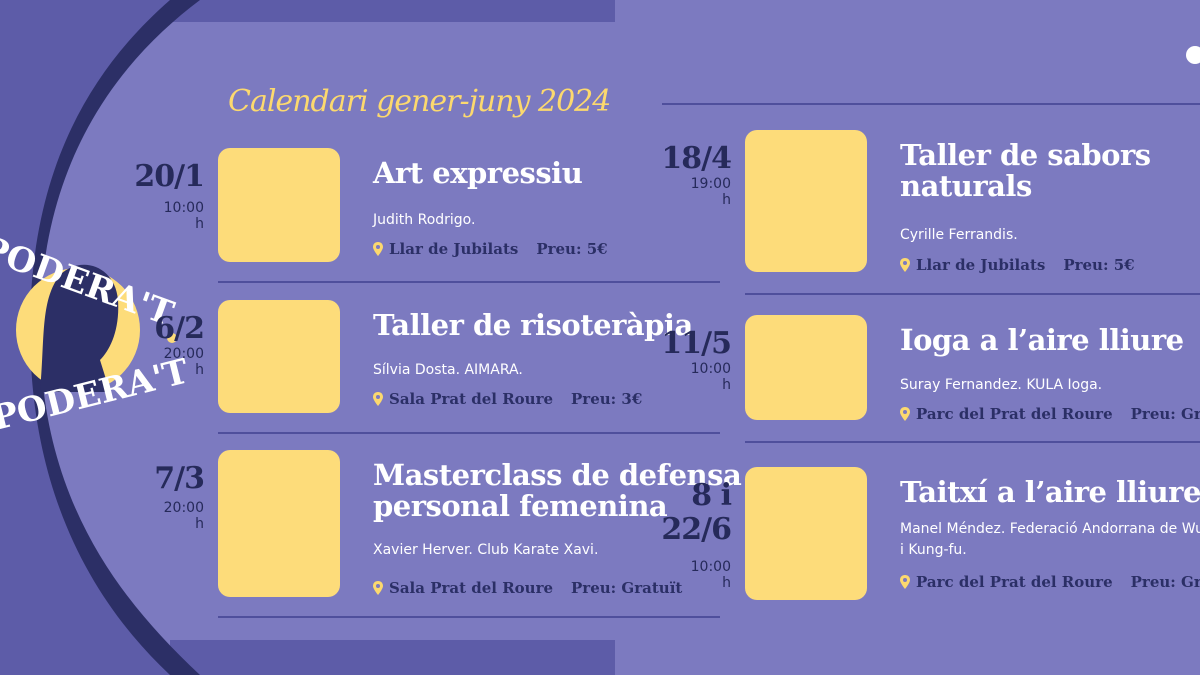  Describe the element at coordinates (179, 478) in the screenshot. I see `event-date: 7/3` at that location.